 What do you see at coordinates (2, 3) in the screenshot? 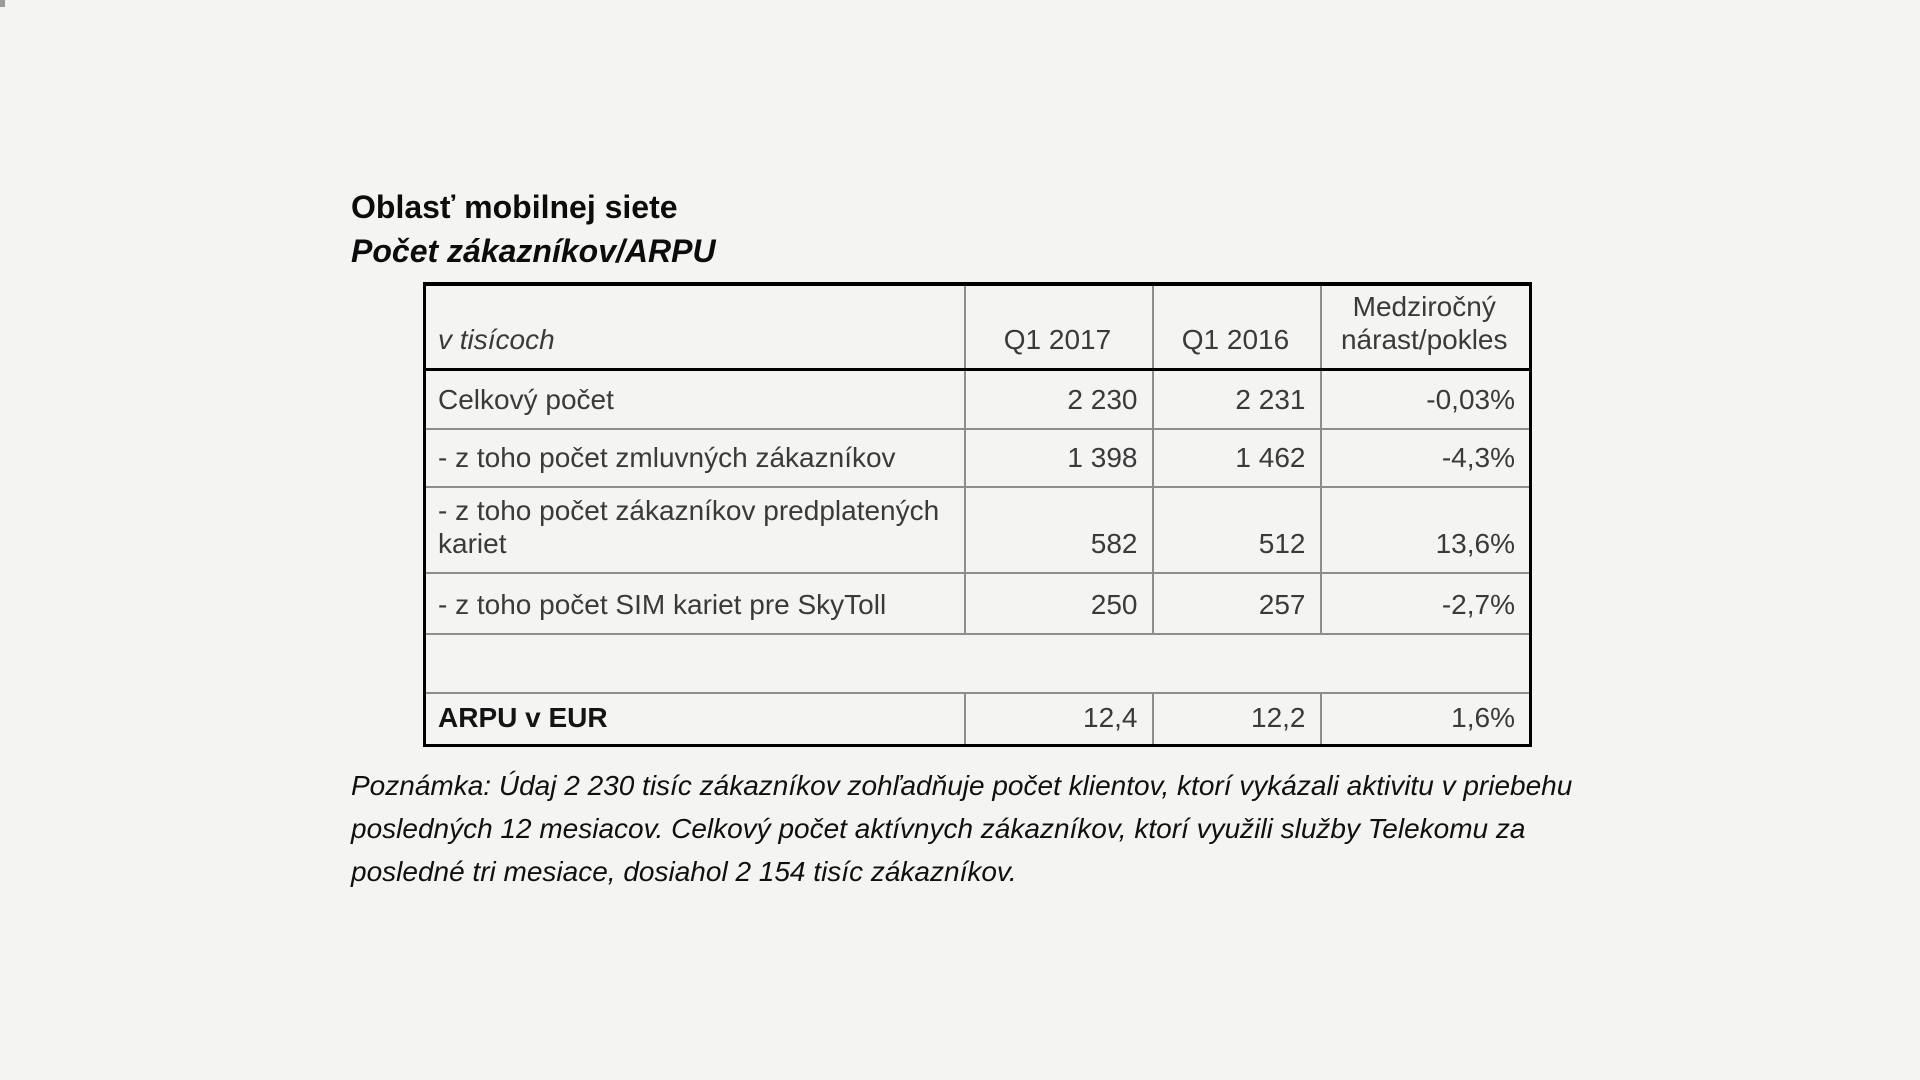
I see `corner-artifact` at bounding box center [2, 3].